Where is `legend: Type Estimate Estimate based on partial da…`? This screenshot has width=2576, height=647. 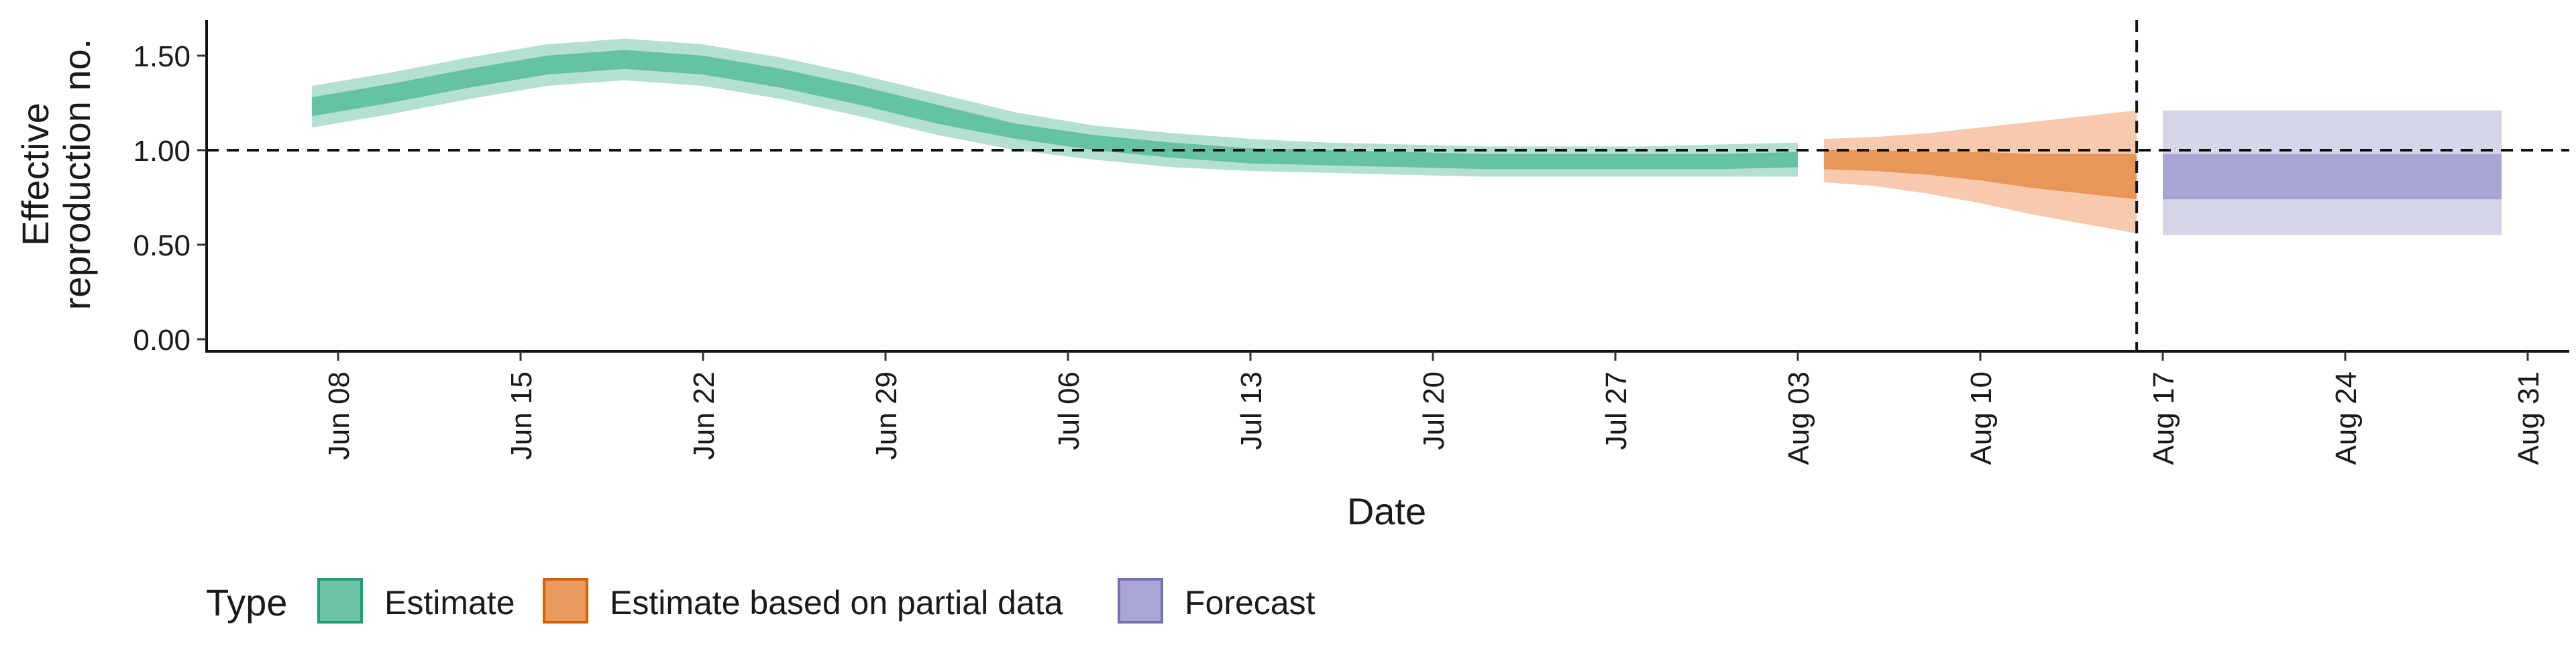 legend: Type Estimate Estimate based on partial da… is located at coordinates (761, 601).